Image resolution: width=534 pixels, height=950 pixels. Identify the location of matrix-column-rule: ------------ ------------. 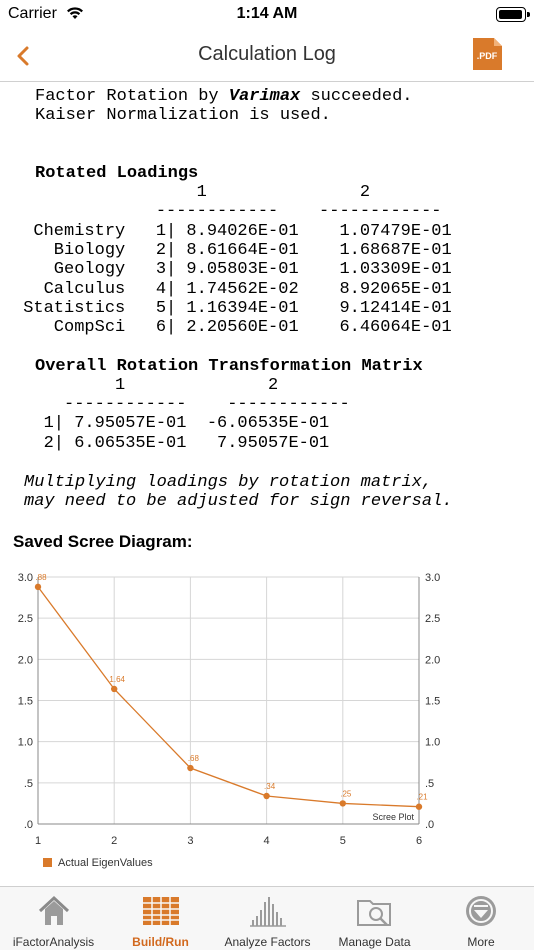
(181, 404).